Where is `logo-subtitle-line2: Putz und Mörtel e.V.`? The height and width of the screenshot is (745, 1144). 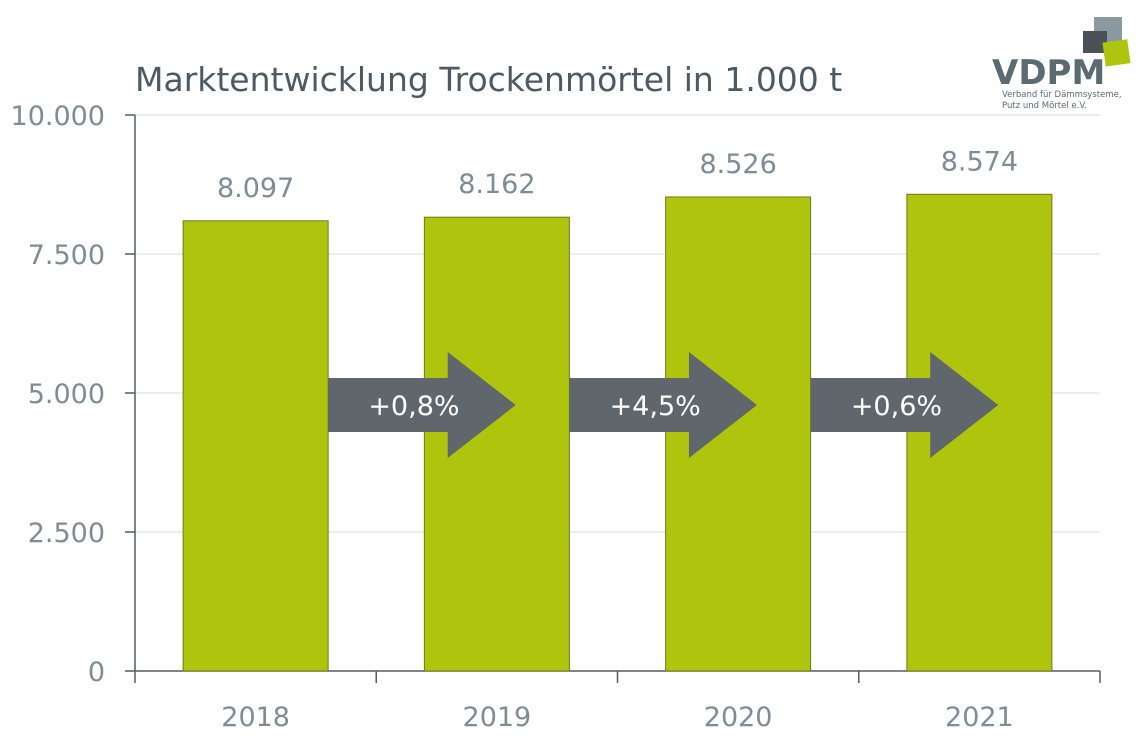
logo-subtitle-line2: Putz und Mörtel e.V. is located at coordinates (1044, 106).